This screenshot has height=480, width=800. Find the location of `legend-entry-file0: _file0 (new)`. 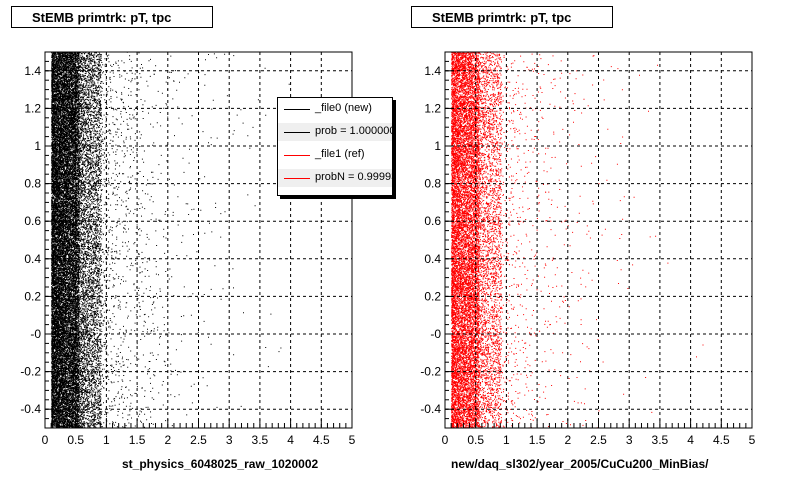

legend-entry-file0: _file0 (new) is located at coordinates (335, 109).